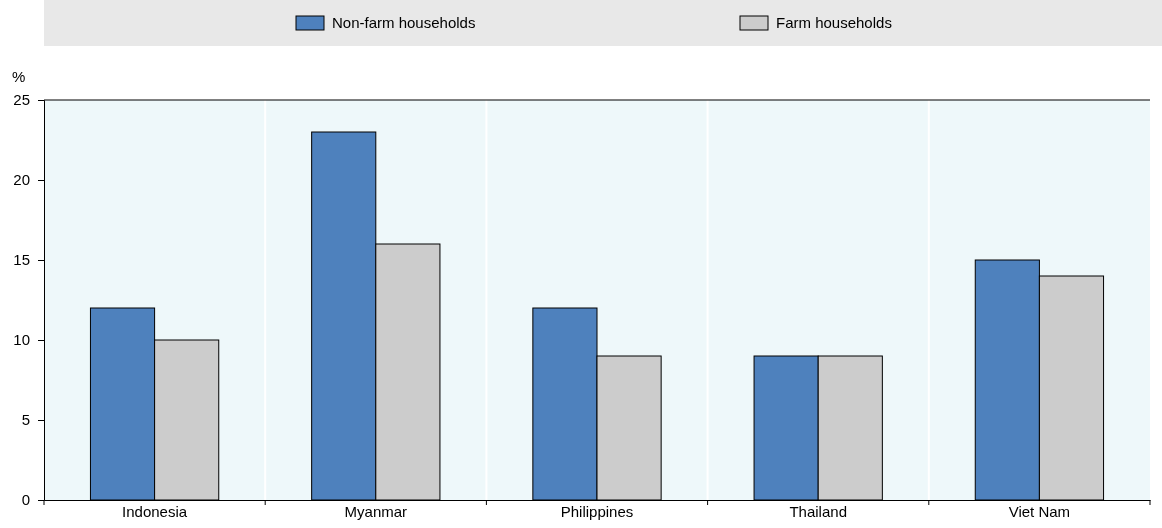 The height and width of the screenshot is (528, 1162). I want to click on x-tick-label: Indonesia, so click(155, 511).